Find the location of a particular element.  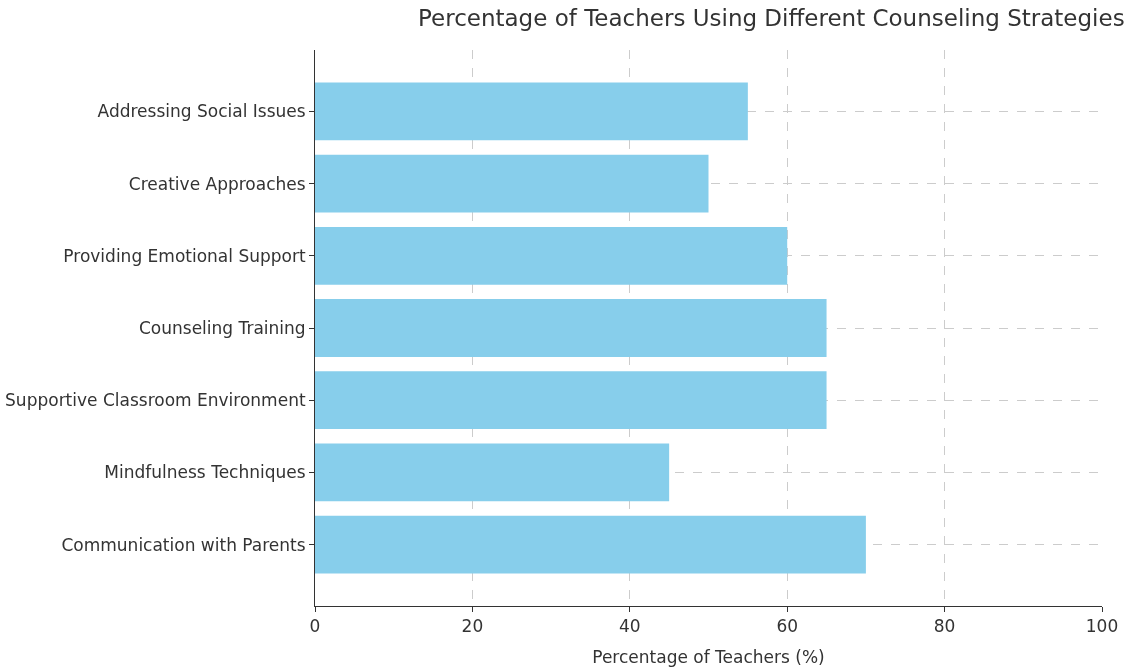

y-tick-label: Counseling Training is located at coordinates (222, 327).